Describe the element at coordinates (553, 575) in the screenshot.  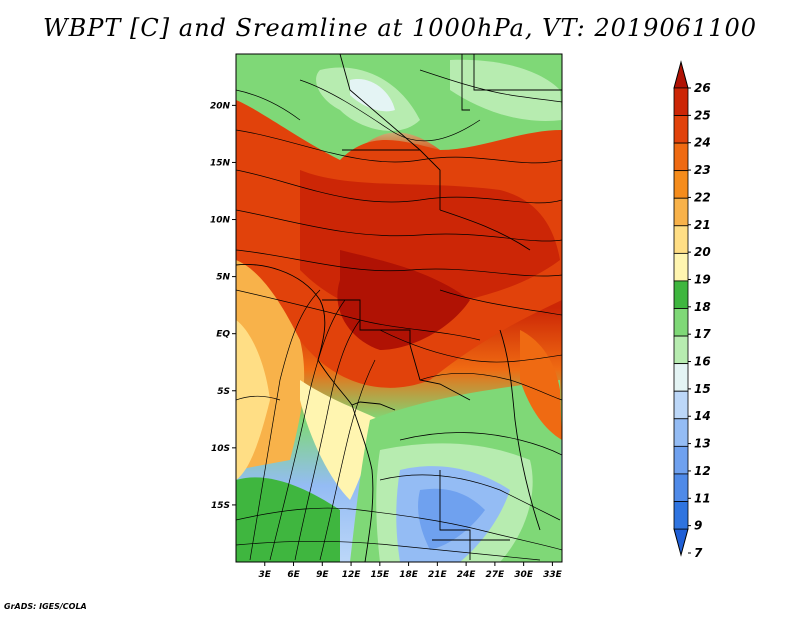
I see `lon-label: 33E` at that location.